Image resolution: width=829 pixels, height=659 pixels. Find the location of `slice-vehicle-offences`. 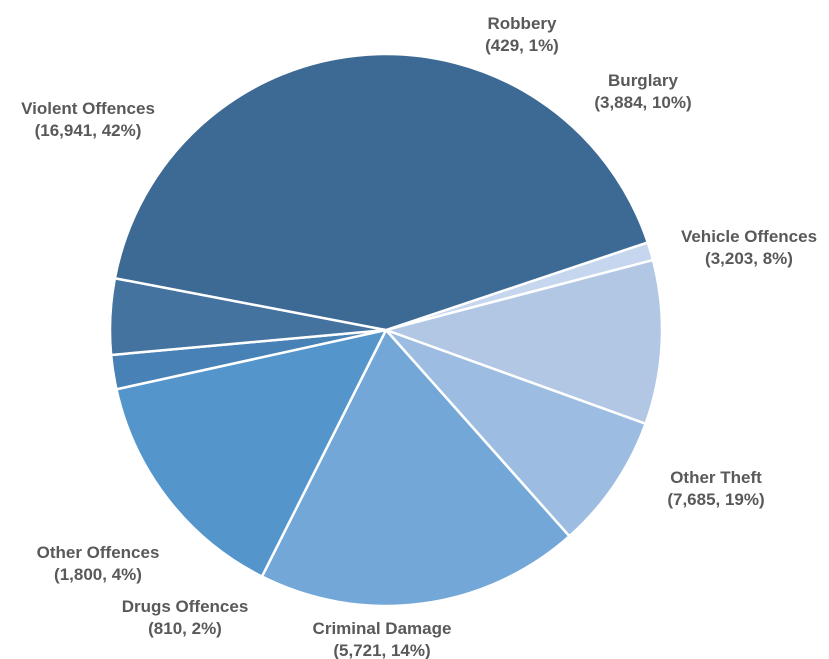

slice-vehicle-offences is located at coordinates (516, 433).